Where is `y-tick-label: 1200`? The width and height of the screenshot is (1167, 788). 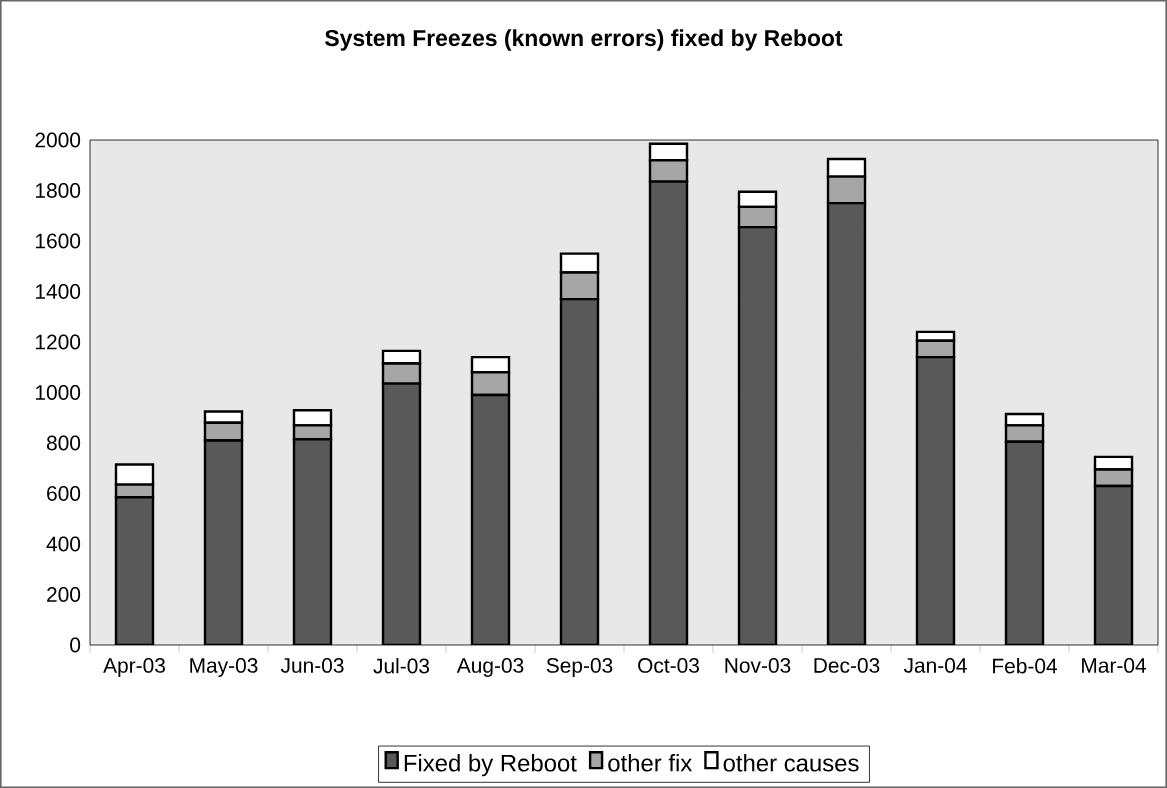
y-tick-label: 1200 is located at coordinates (58, 342).